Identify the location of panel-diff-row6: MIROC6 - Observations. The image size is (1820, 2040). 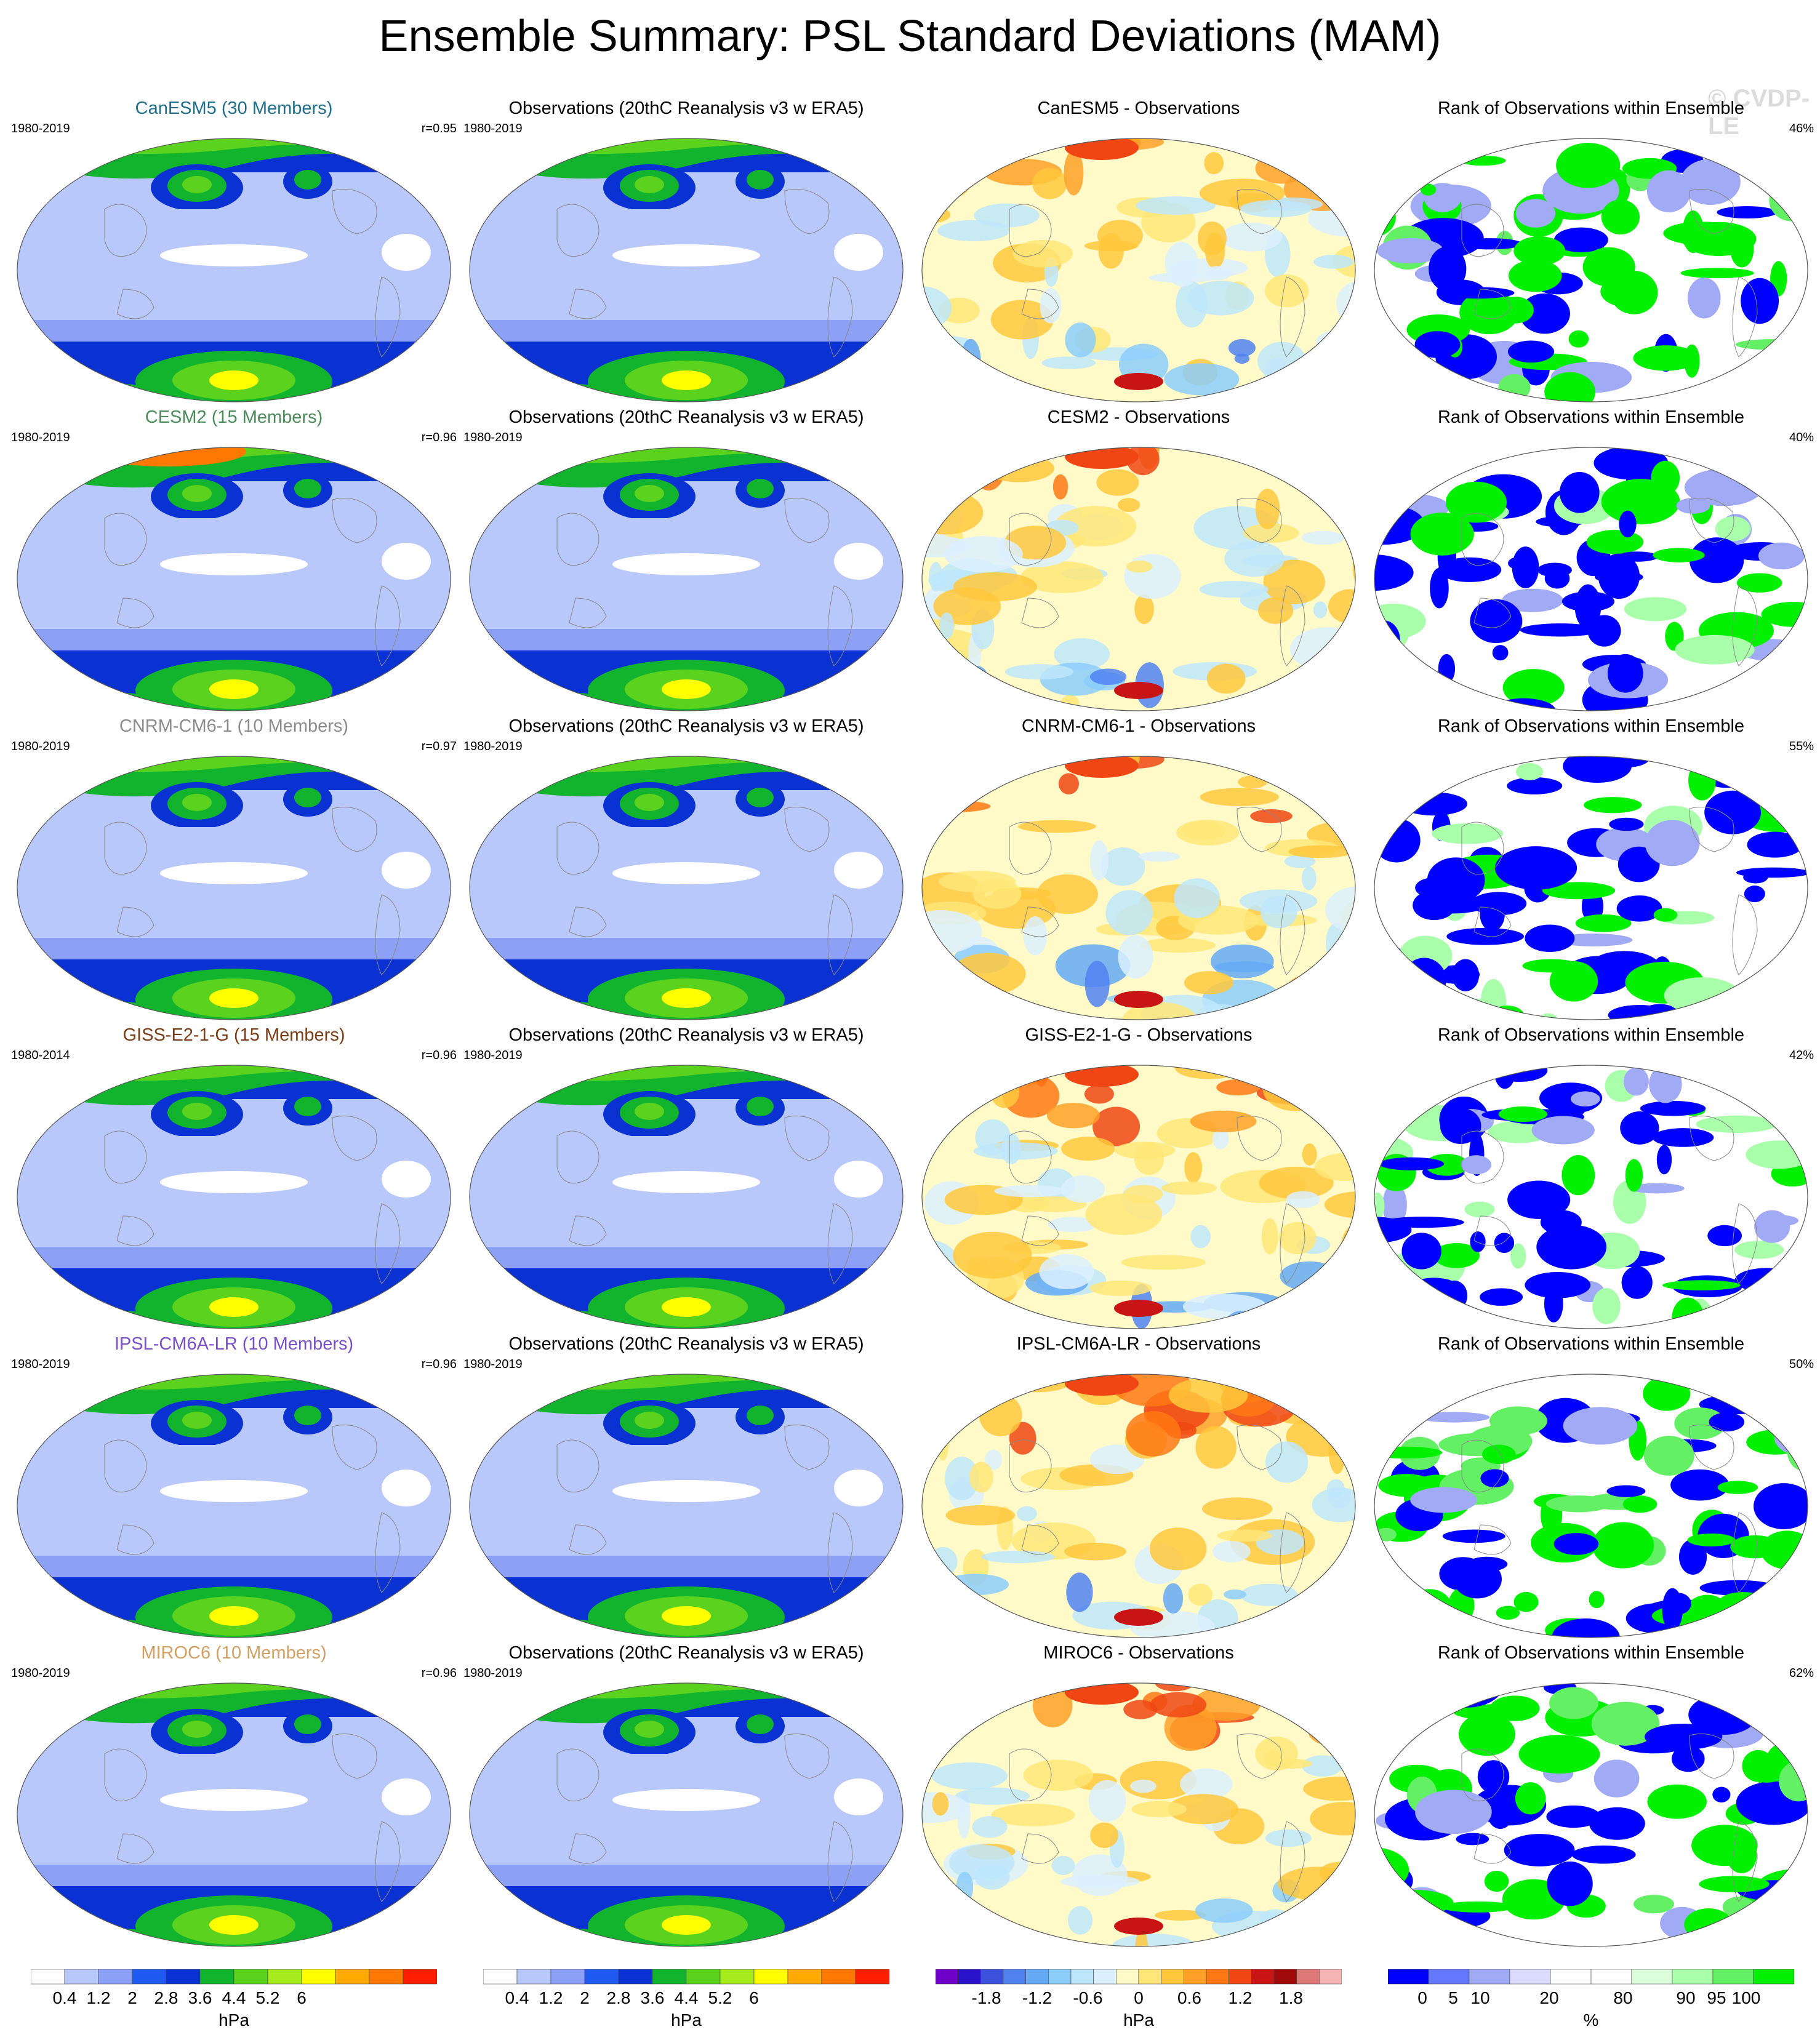
(1138, 1797).